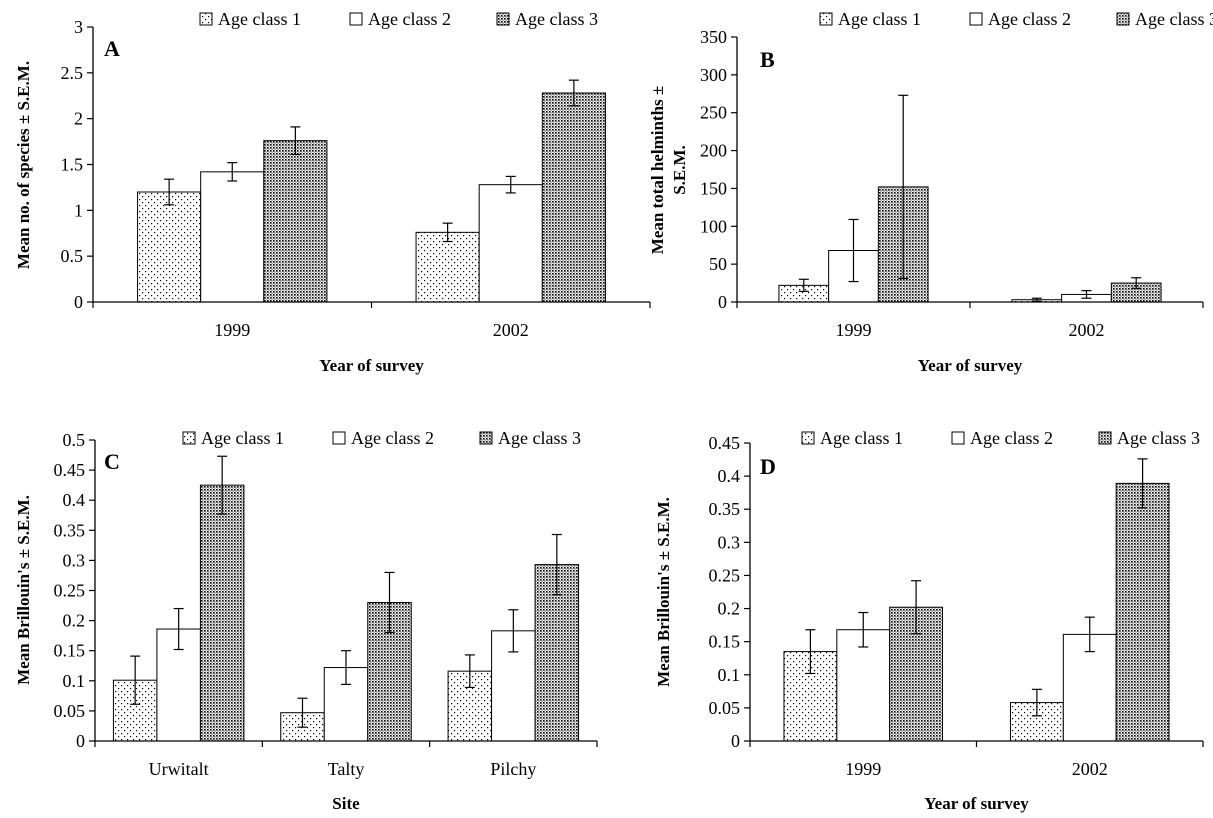 This screenshot has width=1213, height=818. I want to click on error-bar-D-s1-2002, so click(1036, 702).